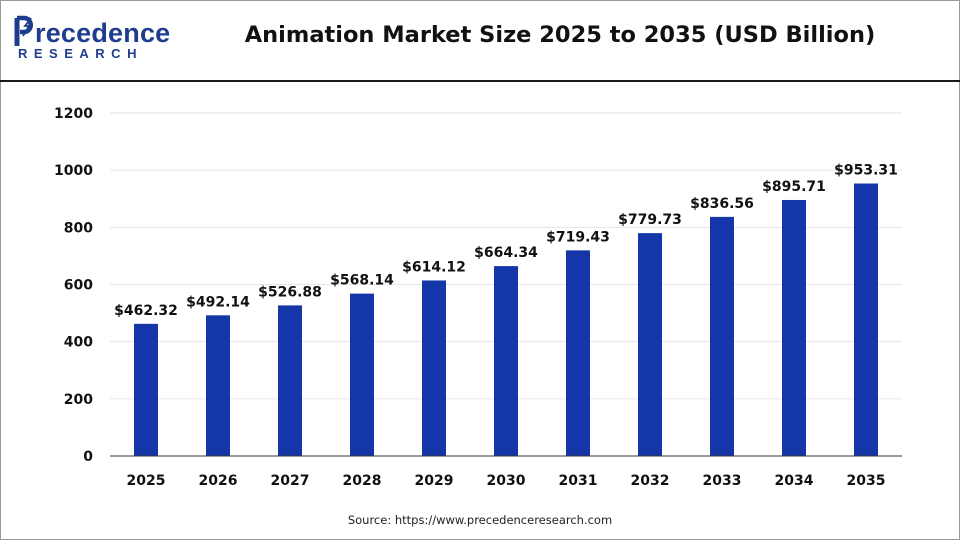  I want to click on y-tick-label: 600, so click(78, 286).